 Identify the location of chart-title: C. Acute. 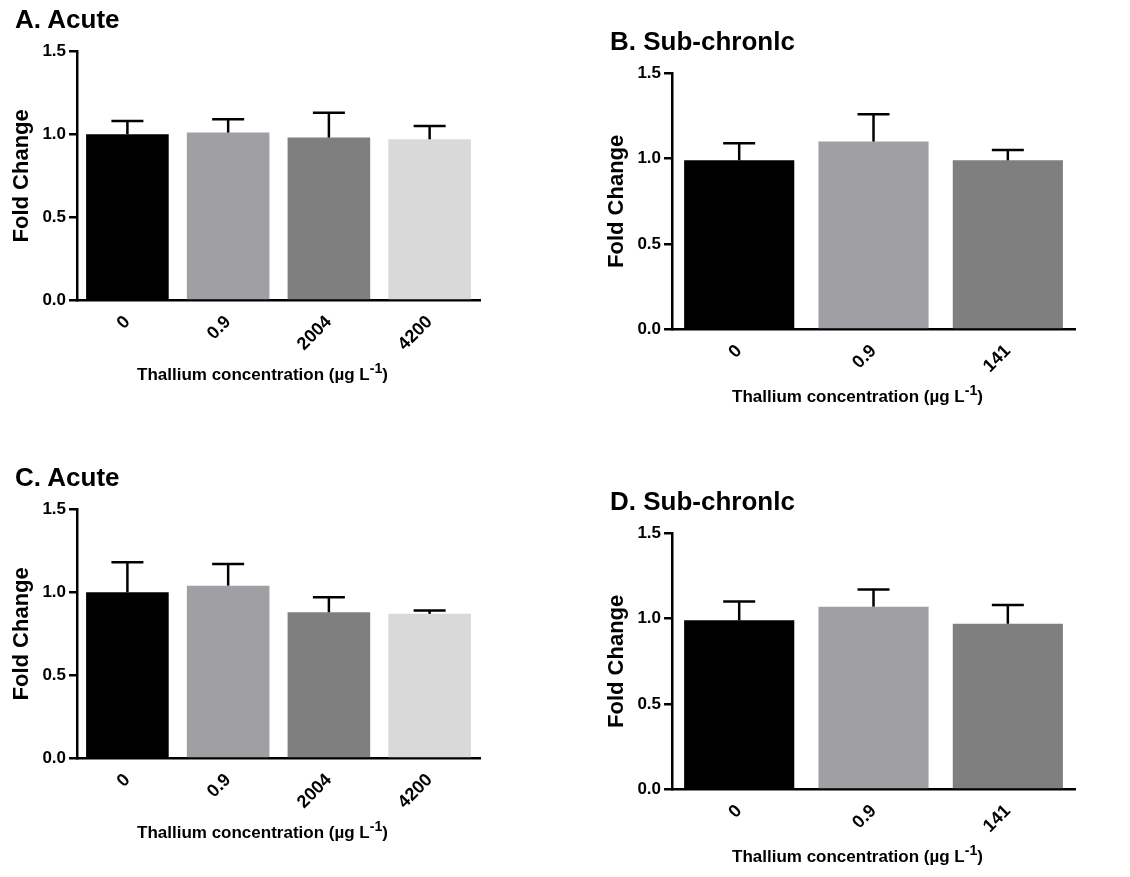
(68, 478).